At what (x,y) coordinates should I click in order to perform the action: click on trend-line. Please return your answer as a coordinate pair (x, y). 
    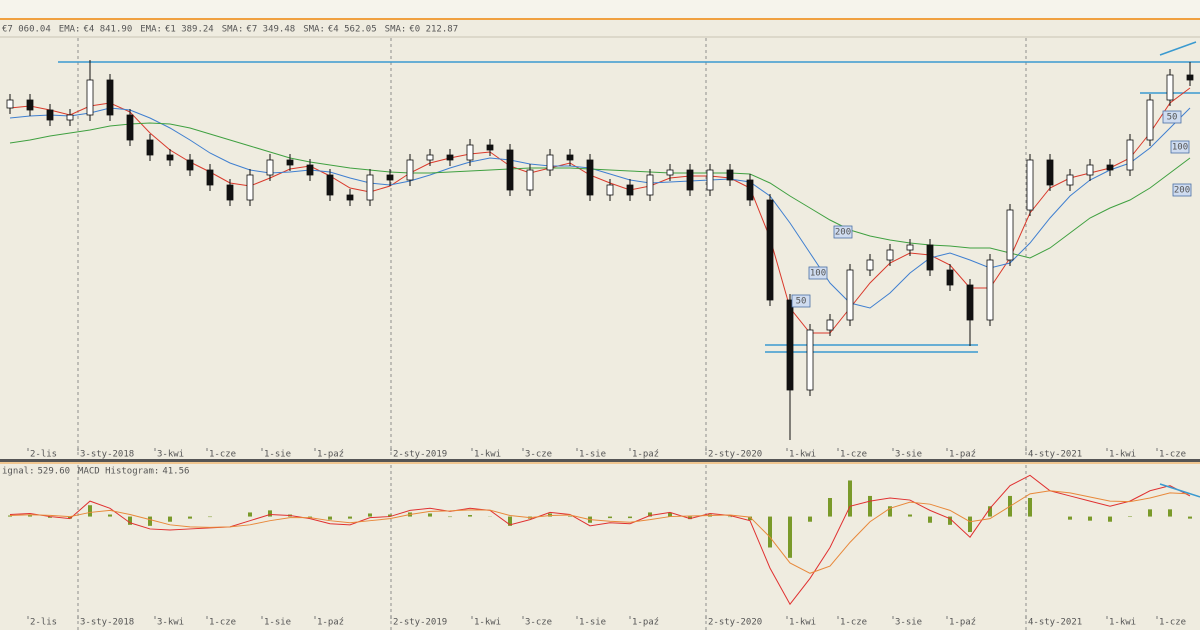
    Looking at the image, I should click on (1179, 490).